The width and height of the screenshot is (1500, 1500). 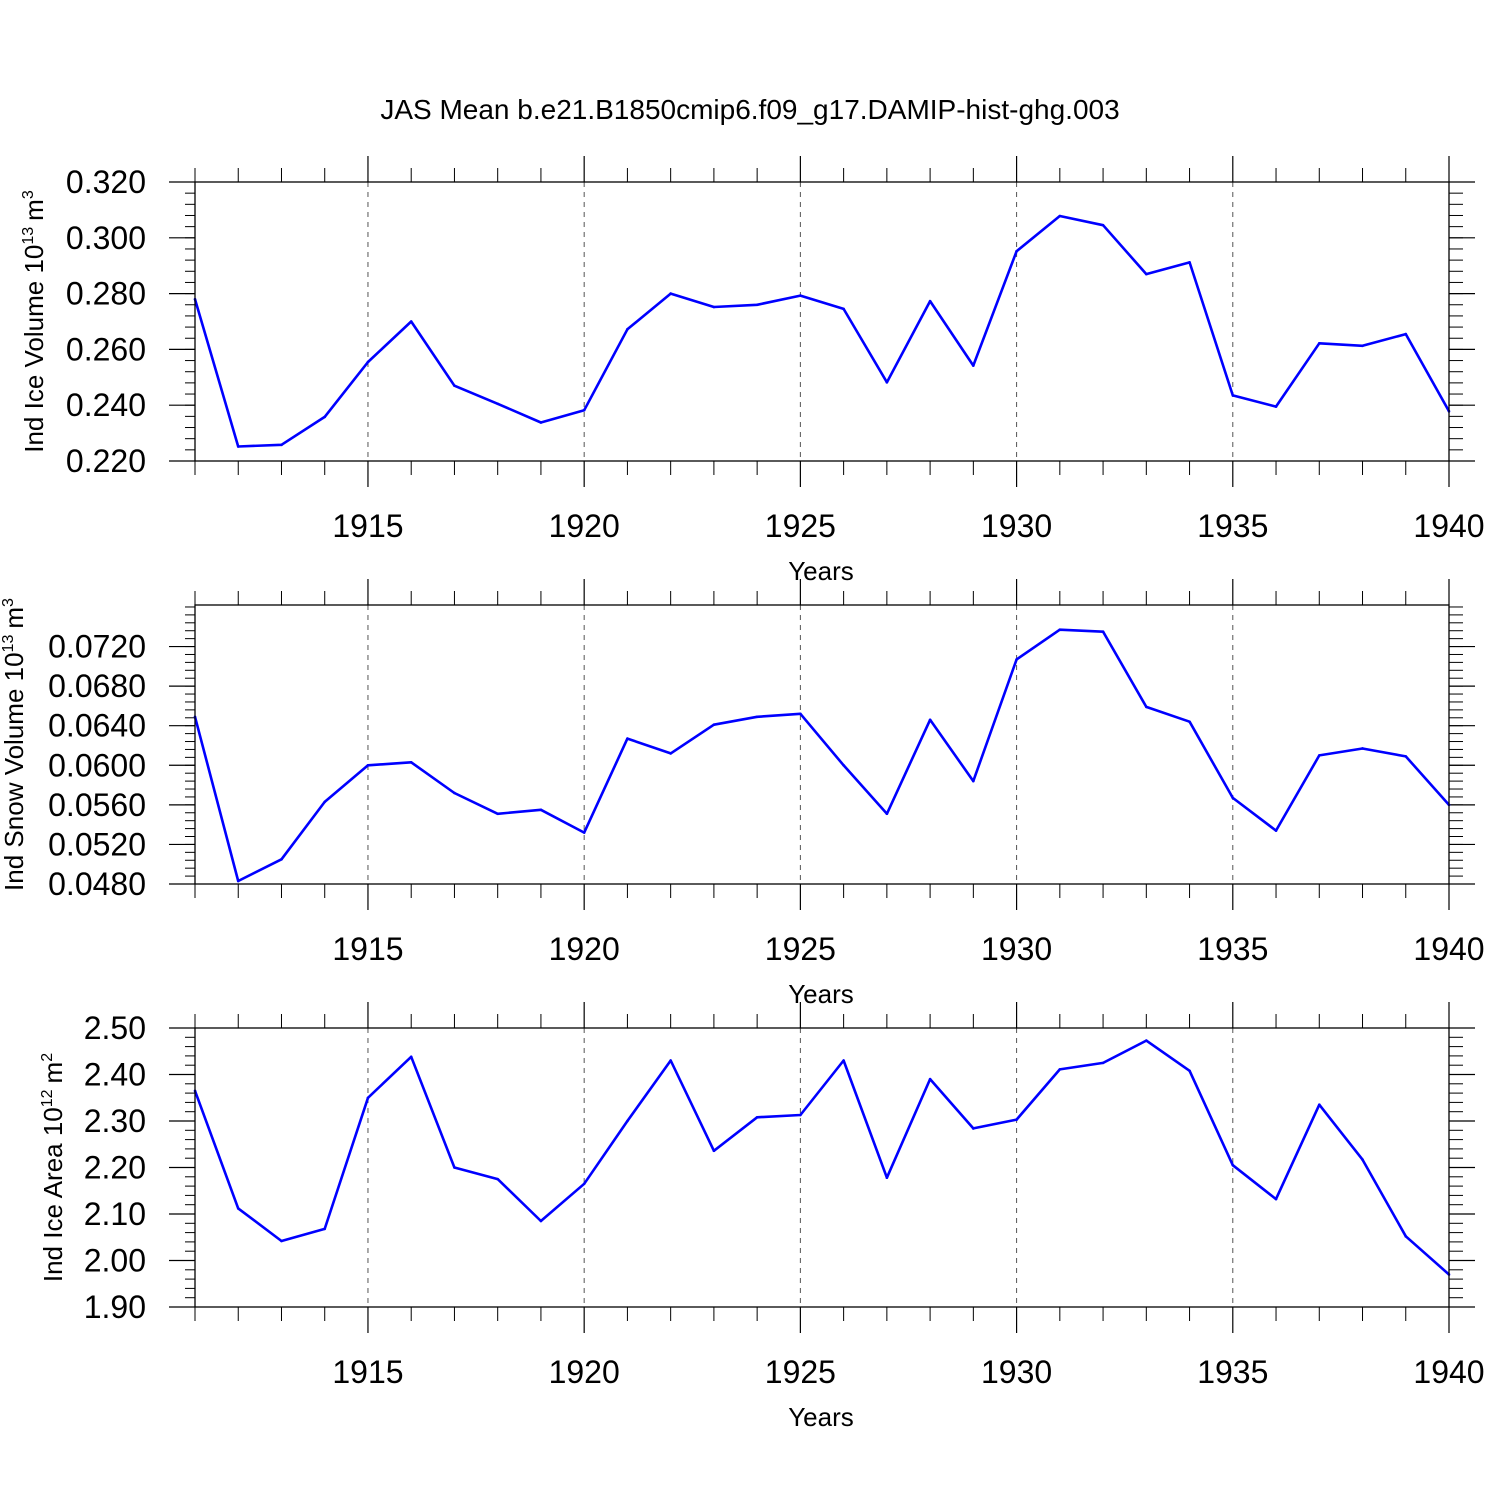 What do you see at coordinates (34, 349) in the screenshot?
I see `y-axis-label-text: Ind Ice Volume 10` at bounding box center [34, 349].